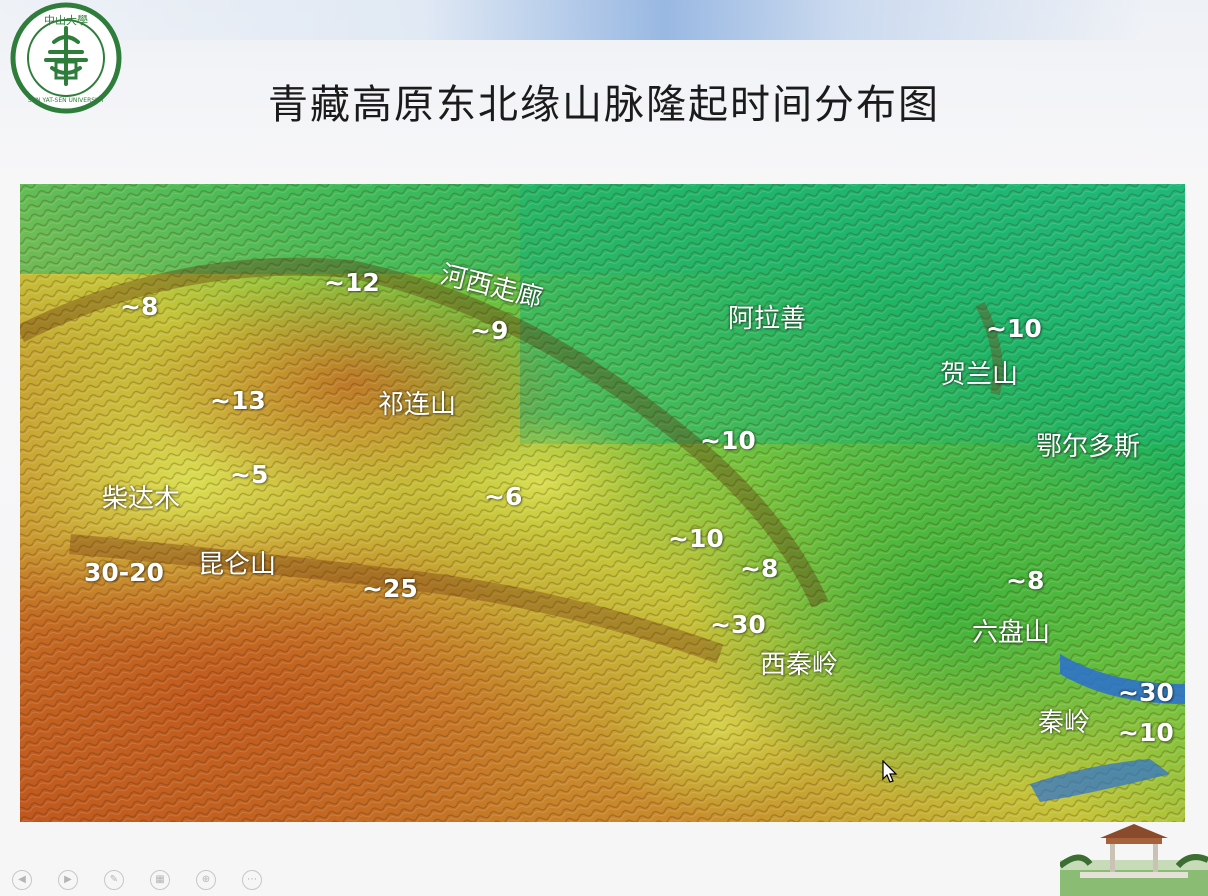  Describe the element at coordinates (979, 375) in the screenshot. I see `map-label-helan-mountain: 贺兰山` at that location.